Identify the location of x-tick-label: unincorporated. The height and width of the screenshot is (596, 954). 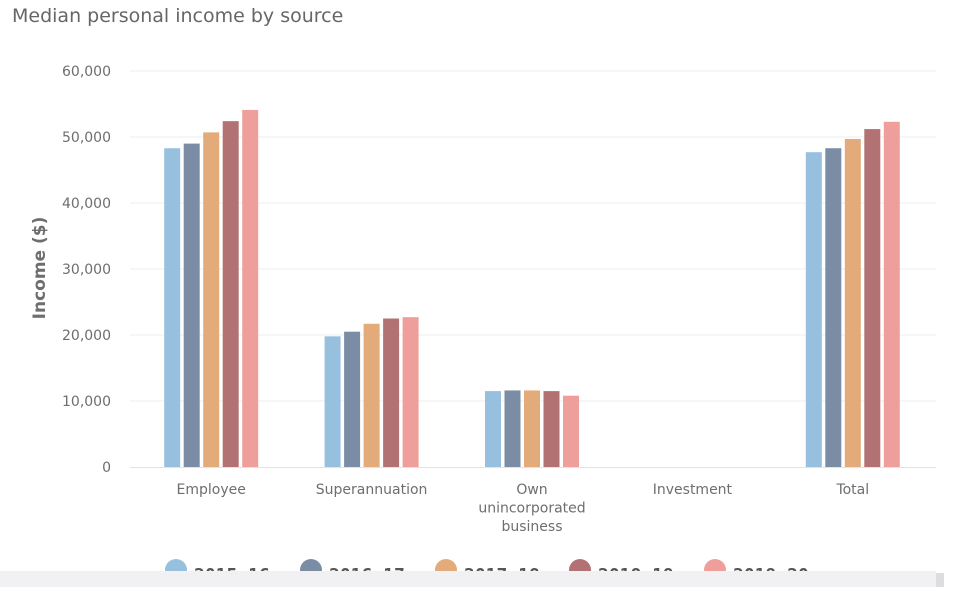
(531, 509).